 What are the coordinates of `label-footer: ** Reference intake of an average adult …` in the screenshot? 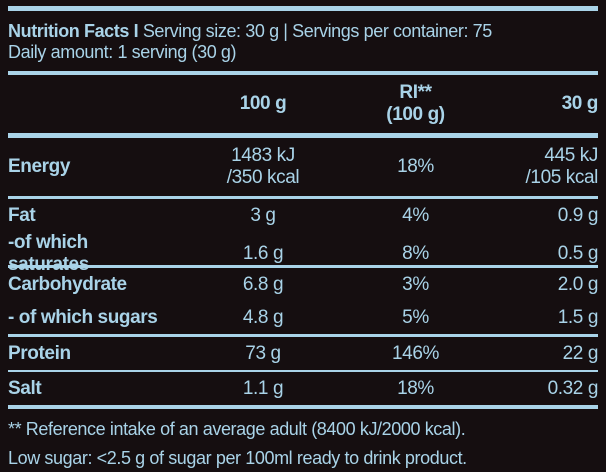 It's located at (303, 440).